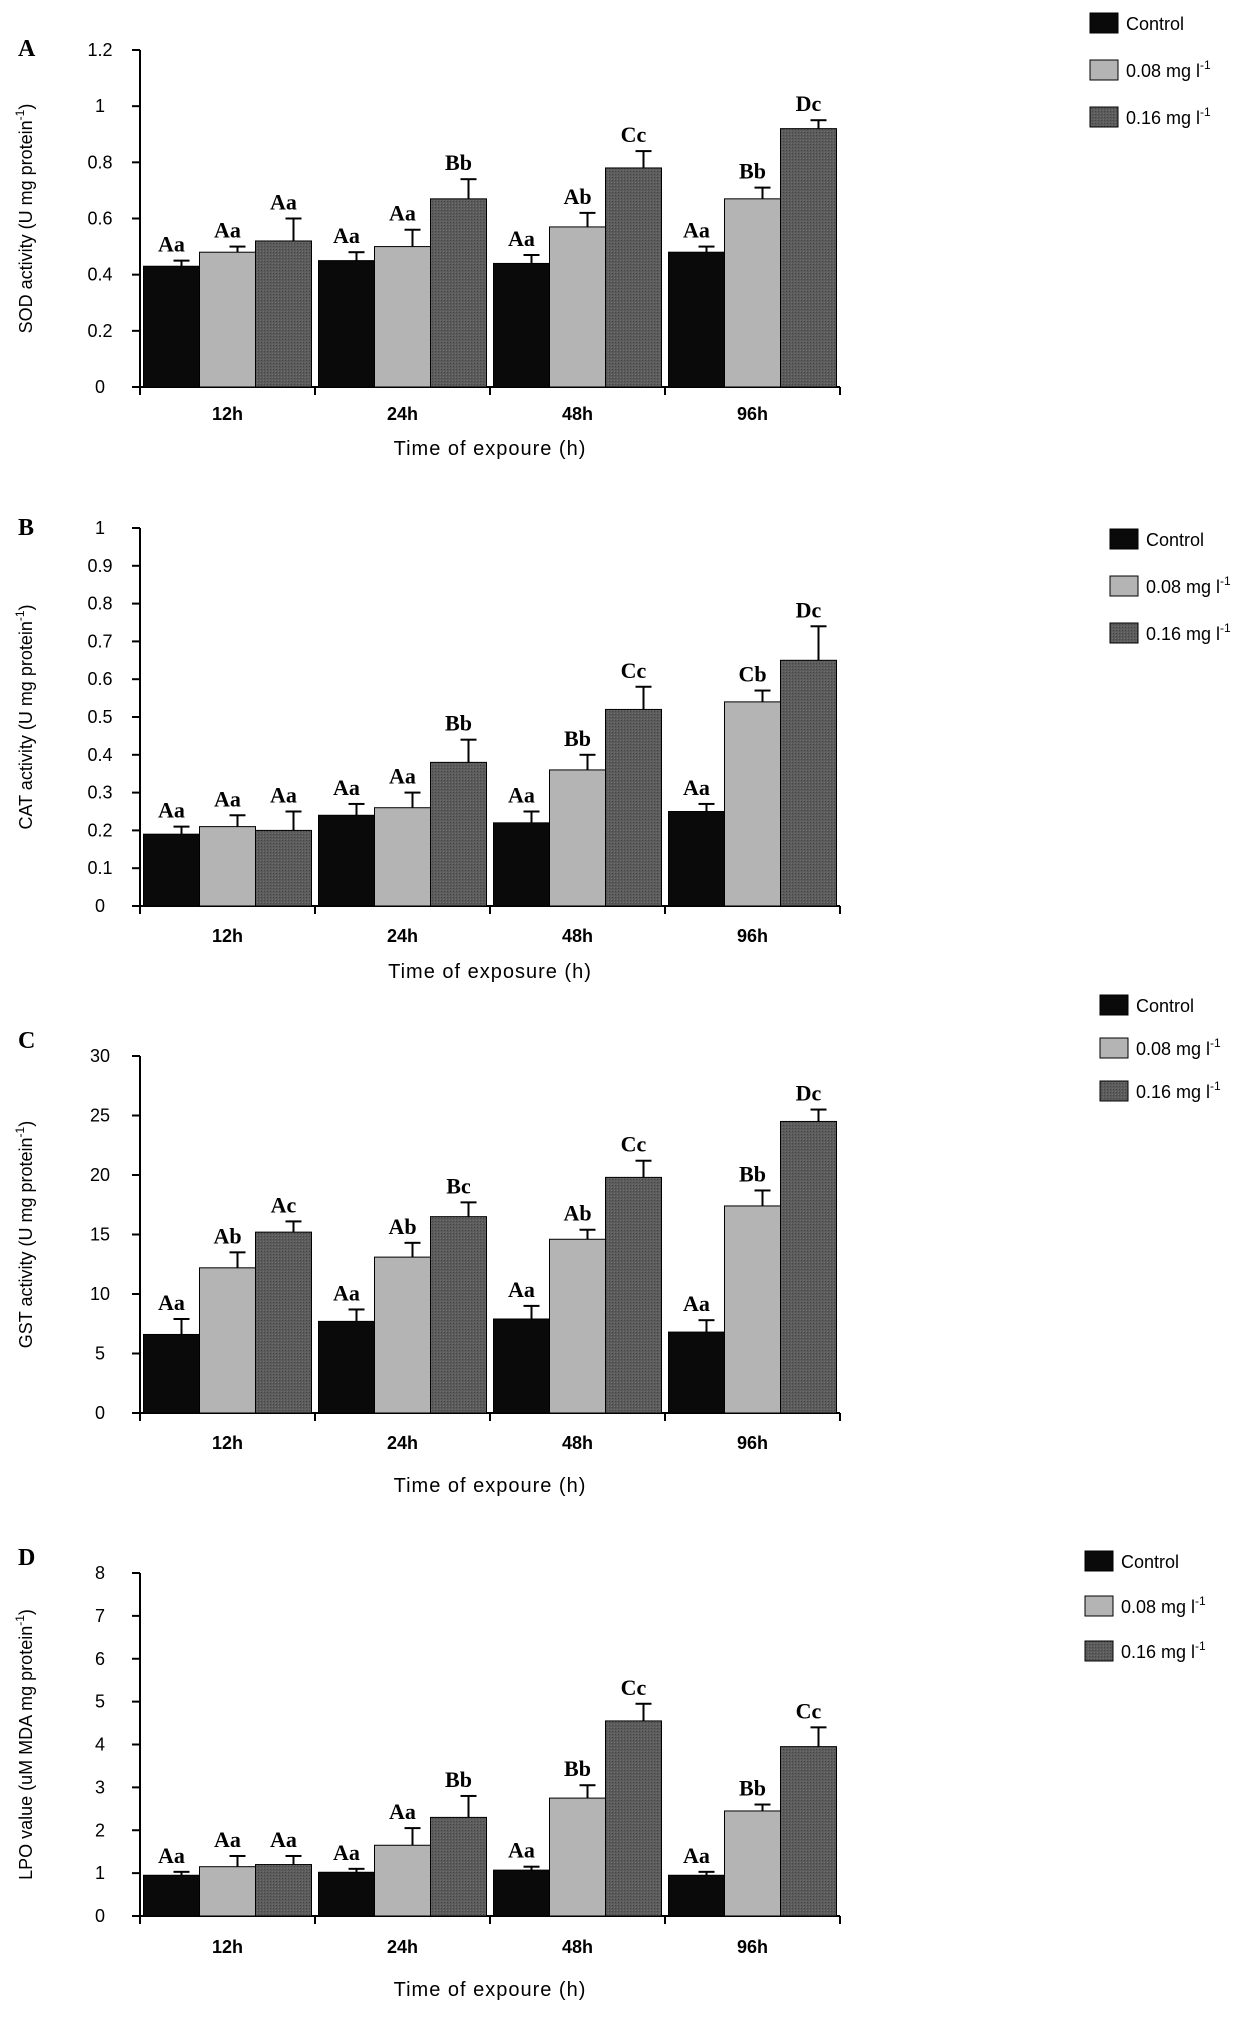 The image size is (1260, 2017). I want to click on y-axis-label: LPO value (uM MDA mg protein-1), so click(24, 1744).